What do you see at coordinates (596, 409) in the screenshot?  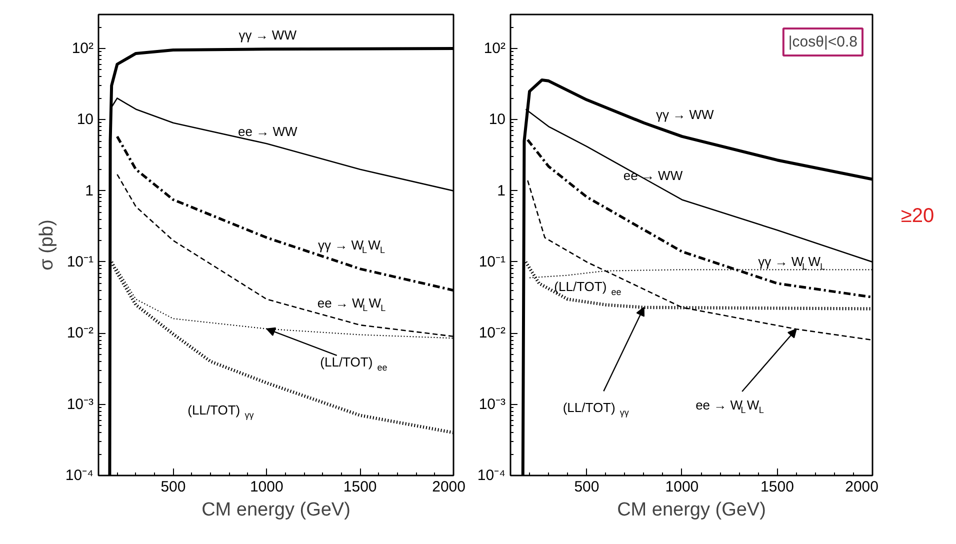 I see `text: (LL/TOT)γγ` at bounding box center [596, 409].